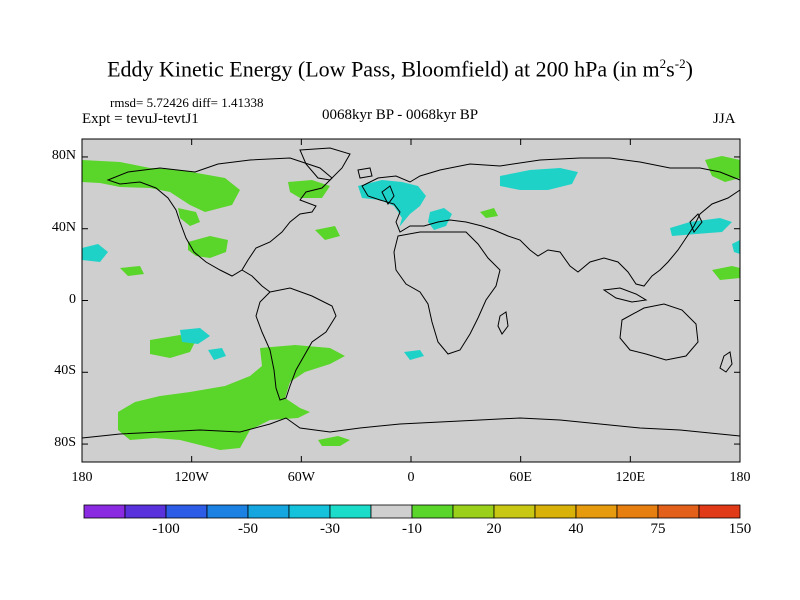 The width and height of the screenshot is (800, 600). I want to click on season-label: JJA, so click(724, 119).